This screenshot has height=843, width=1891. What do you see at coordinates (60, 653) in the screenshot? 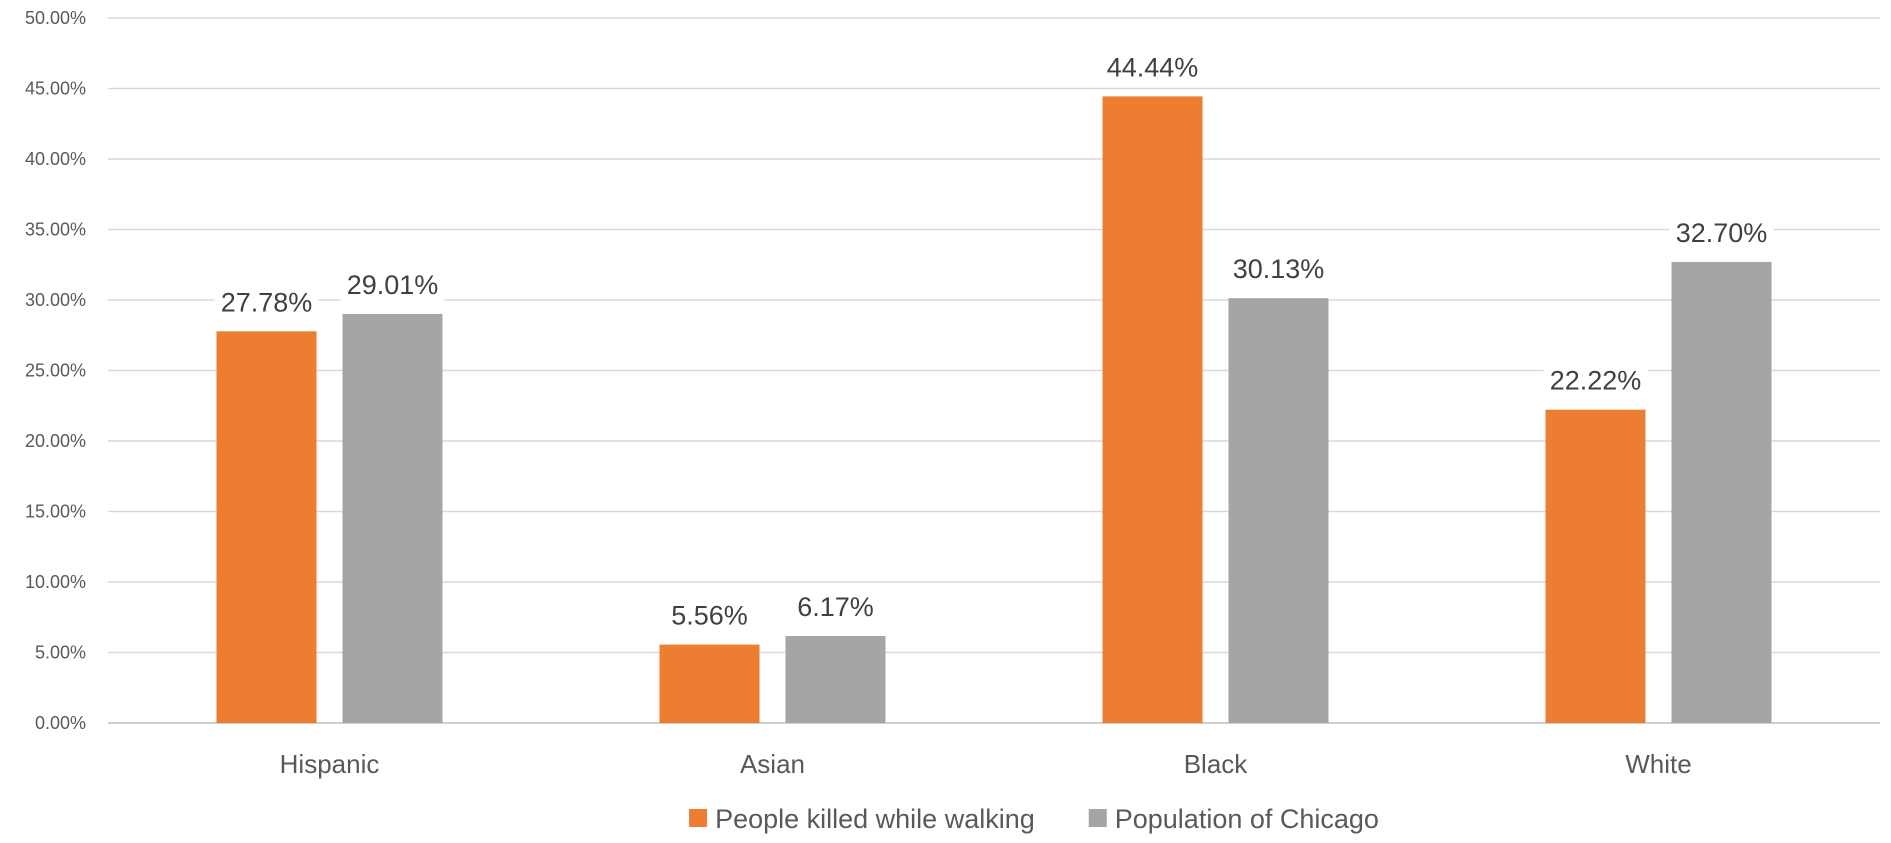
I see `y-tick-label: 5.00%` at bounding box center [60, 653].